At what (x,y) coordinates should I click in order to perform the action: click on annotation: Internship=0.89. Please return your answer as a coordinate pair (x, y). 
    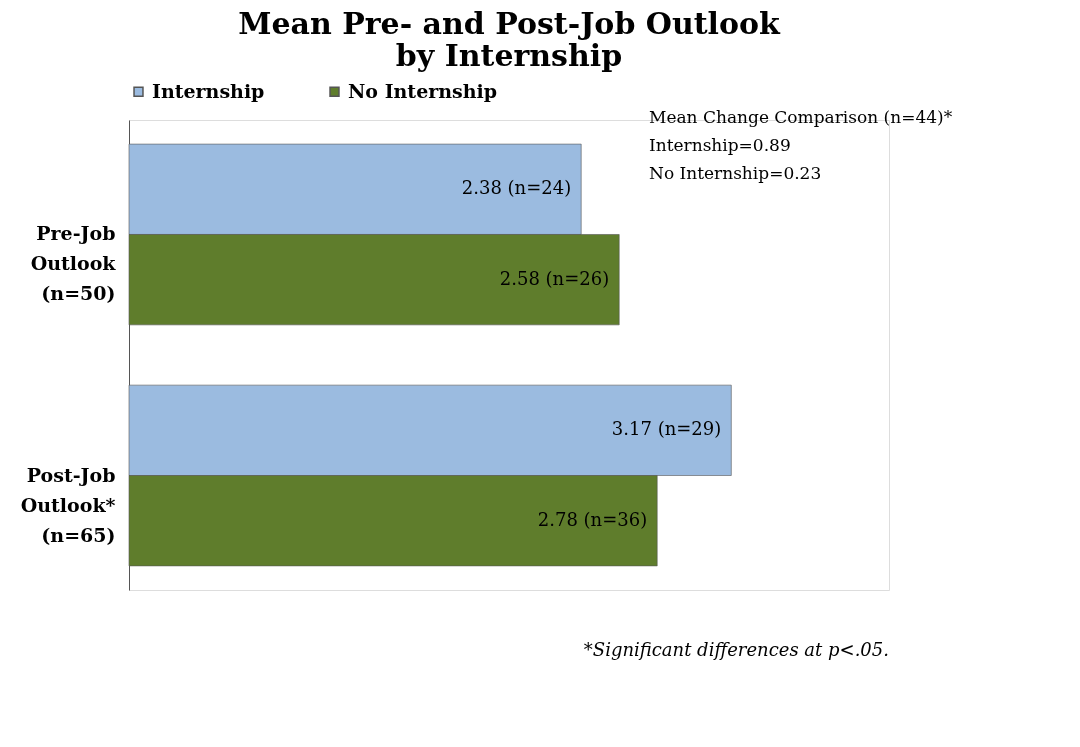
    Looking at the image, I should click on (720, 145).